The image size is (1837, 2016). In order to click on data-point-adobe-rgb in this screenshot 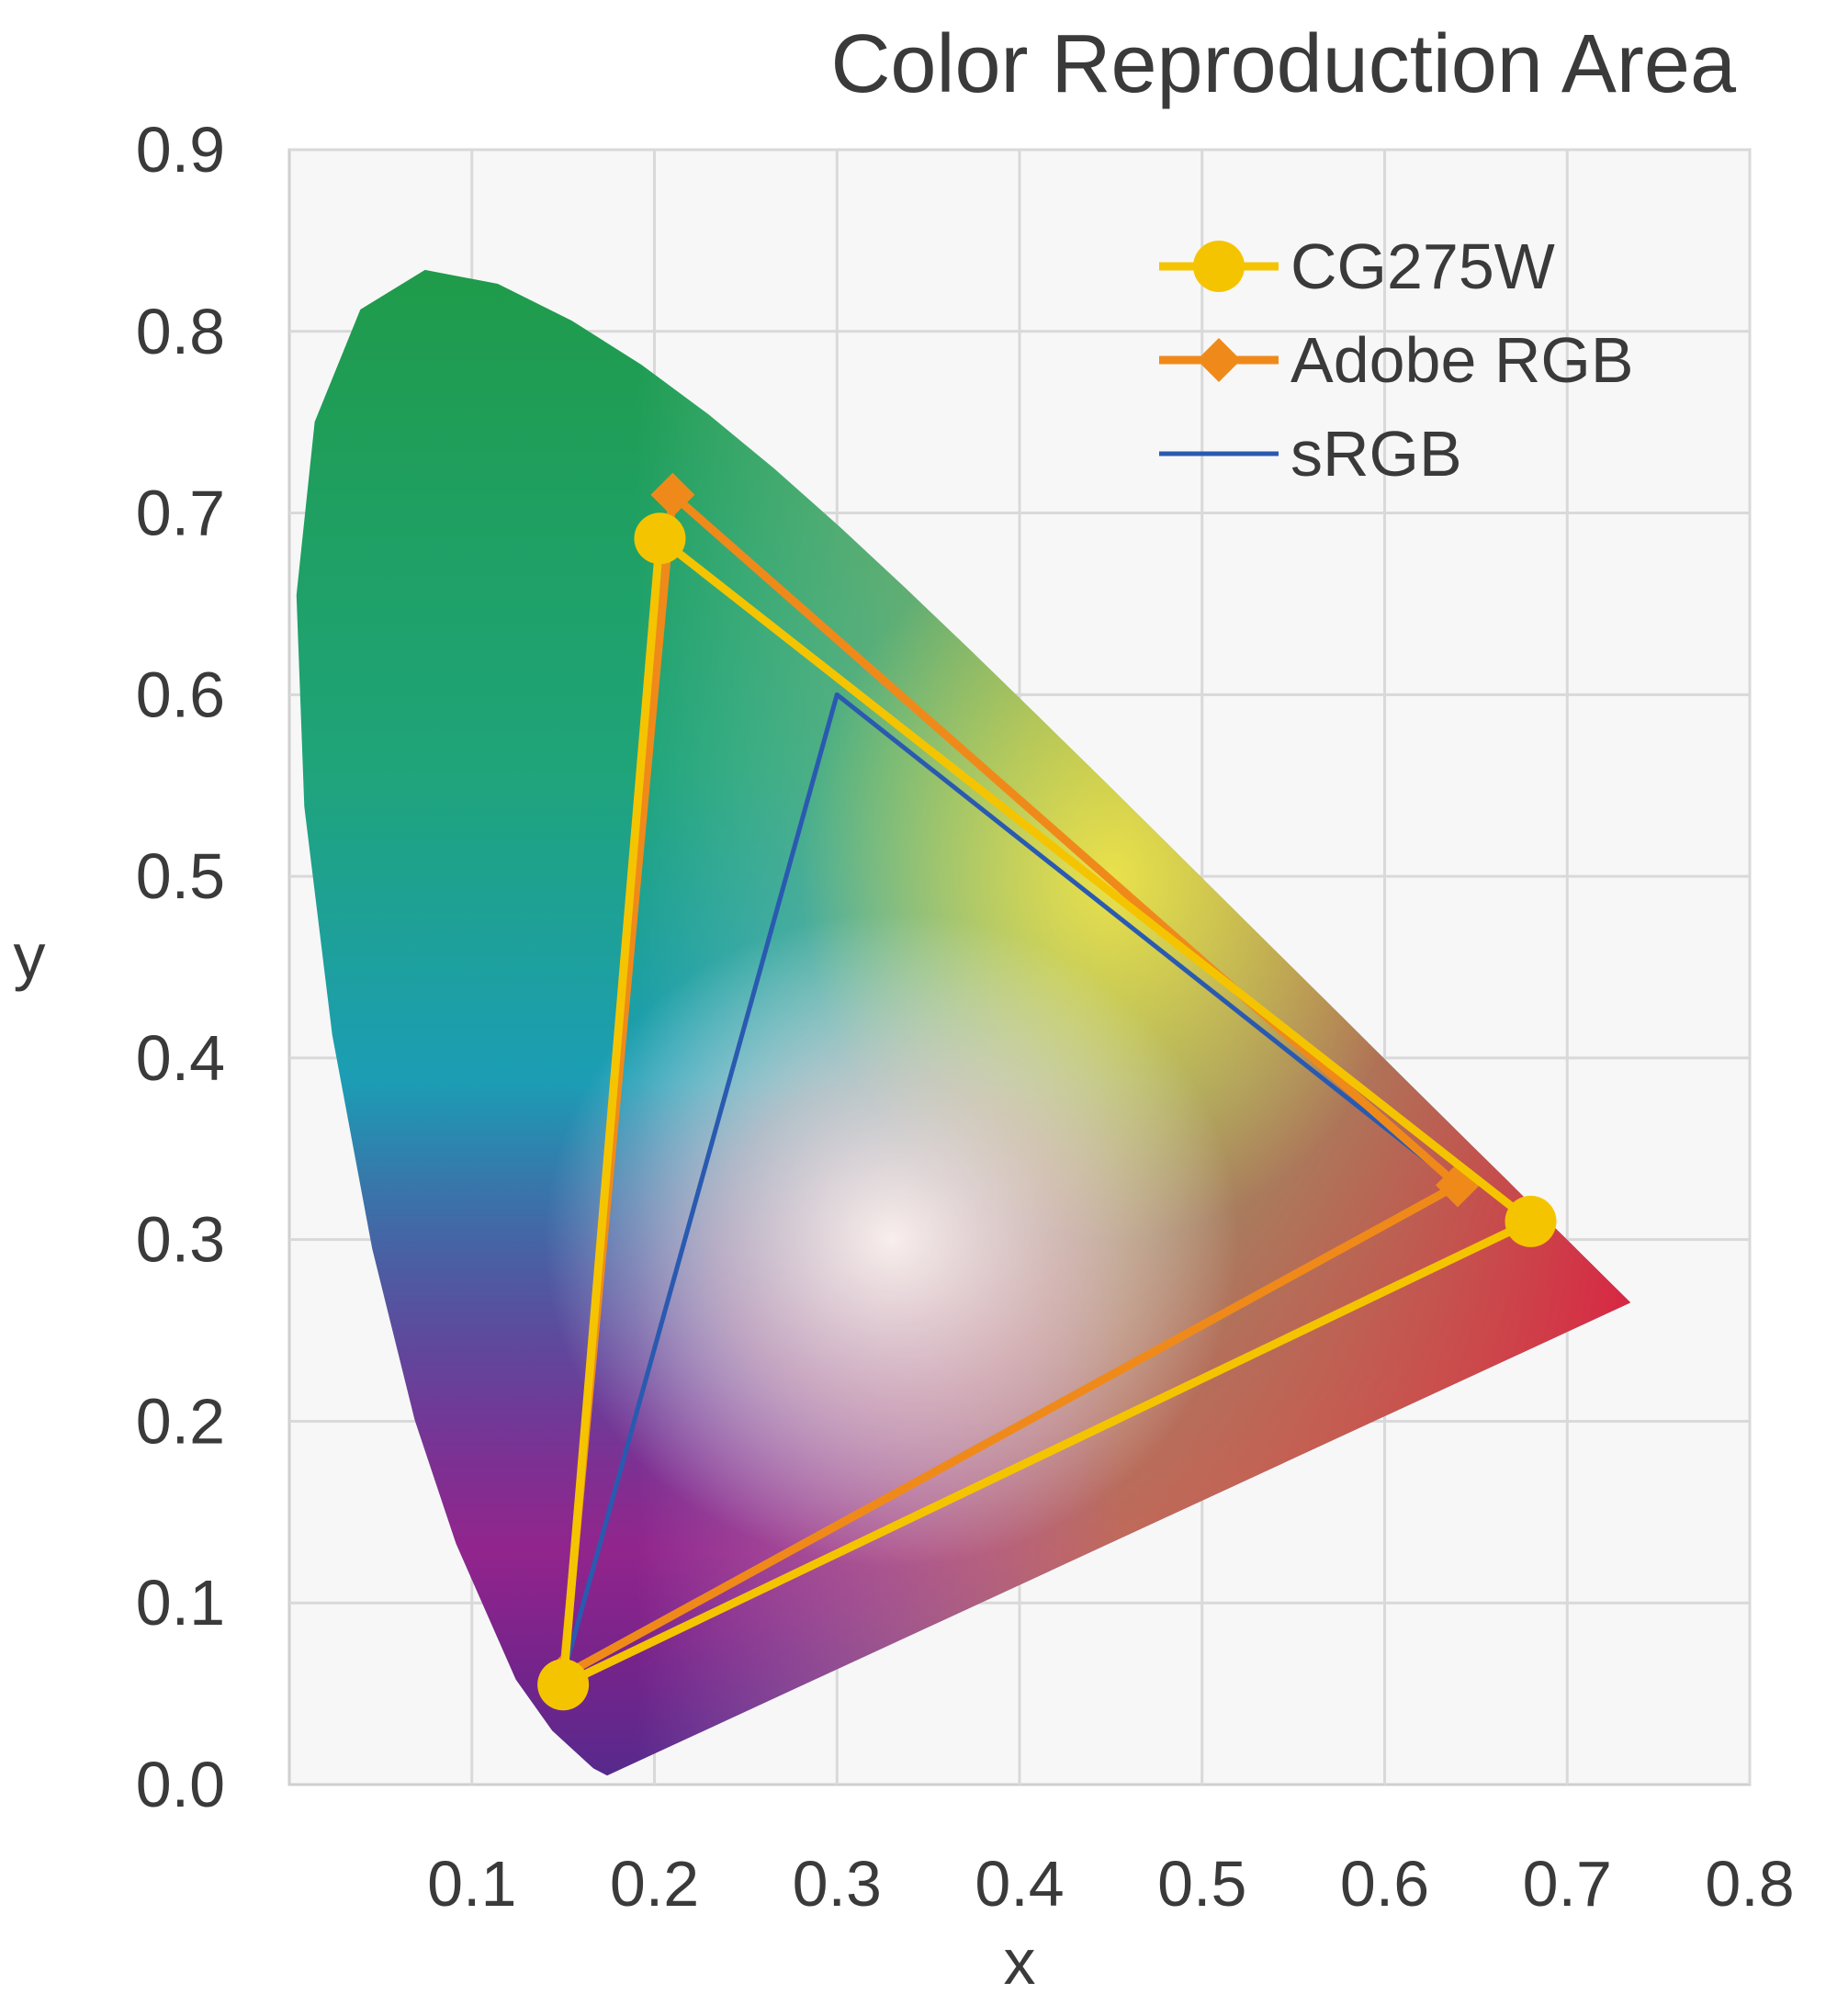, I will do `click(672, 494)`.